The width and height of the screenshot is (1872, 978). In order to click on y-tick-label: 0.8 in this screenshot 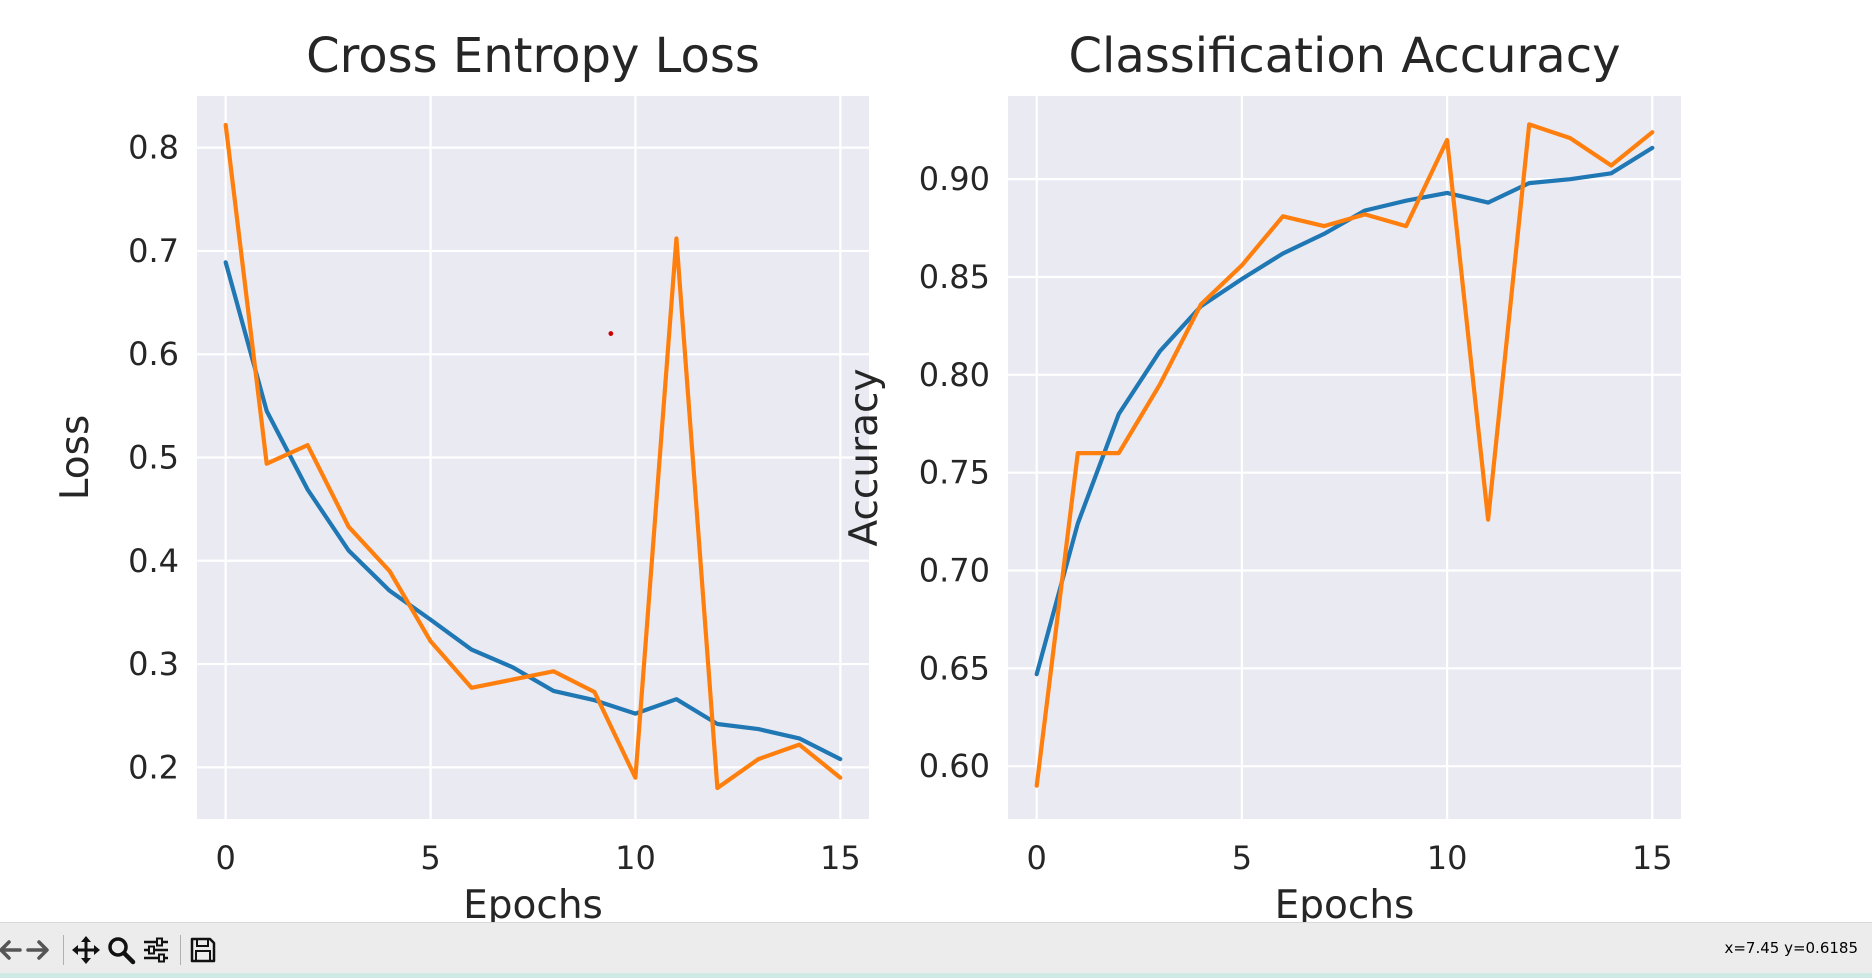, I will do `click(153, 148)`.